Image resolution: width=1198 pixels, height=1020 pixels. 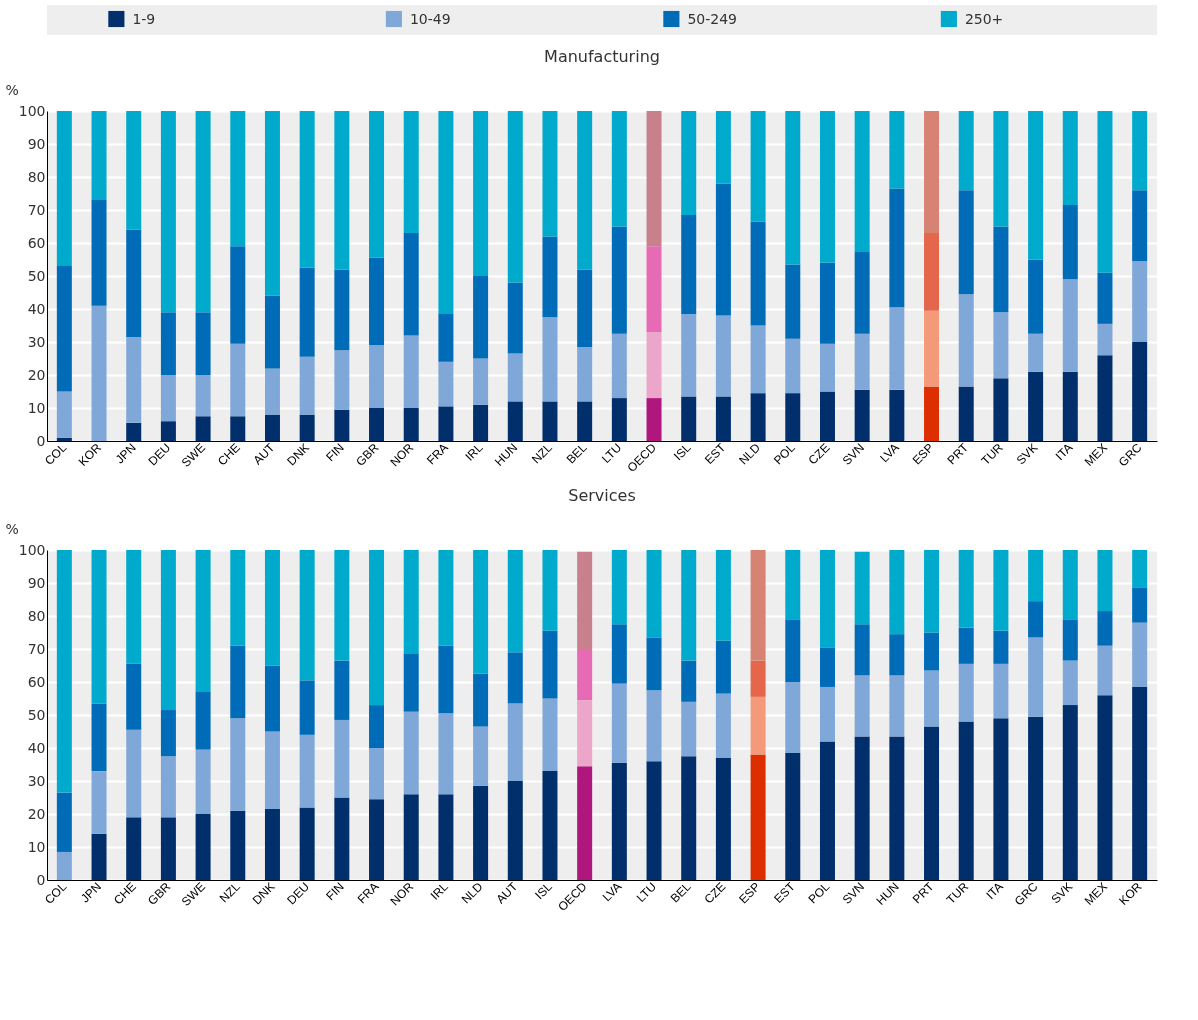 I want to click on y-tick-label: 60, so click(x=36, y=242).